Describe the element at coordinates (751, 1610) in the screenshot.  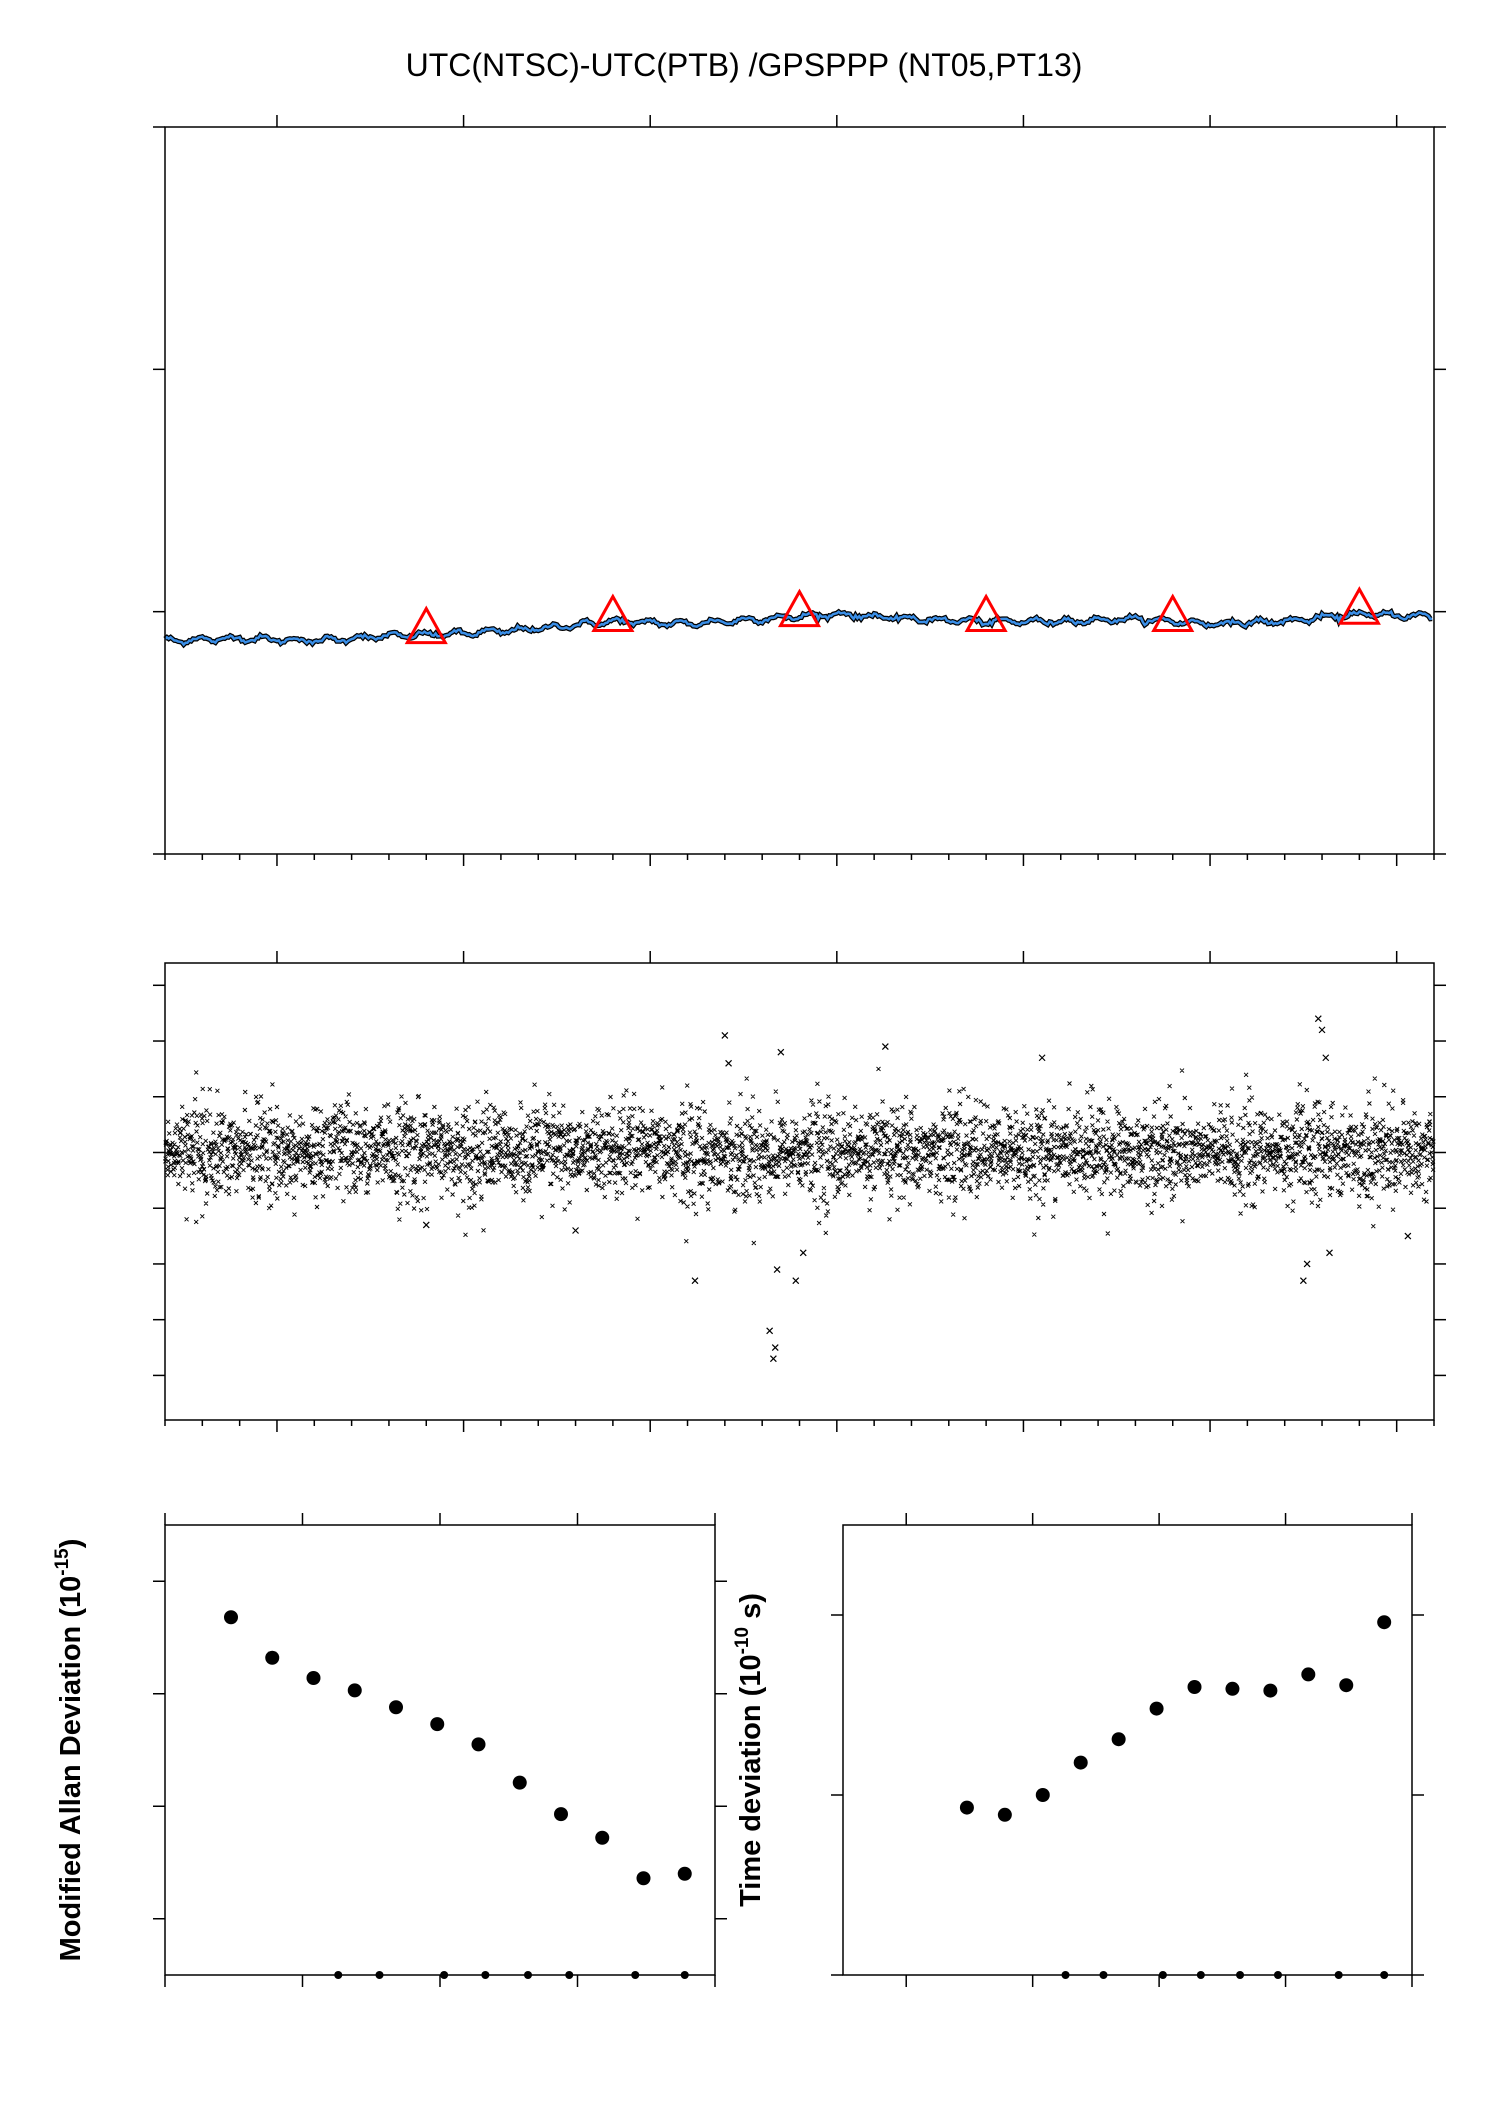
I see `tdev-ylabel-end: s)` at that location.